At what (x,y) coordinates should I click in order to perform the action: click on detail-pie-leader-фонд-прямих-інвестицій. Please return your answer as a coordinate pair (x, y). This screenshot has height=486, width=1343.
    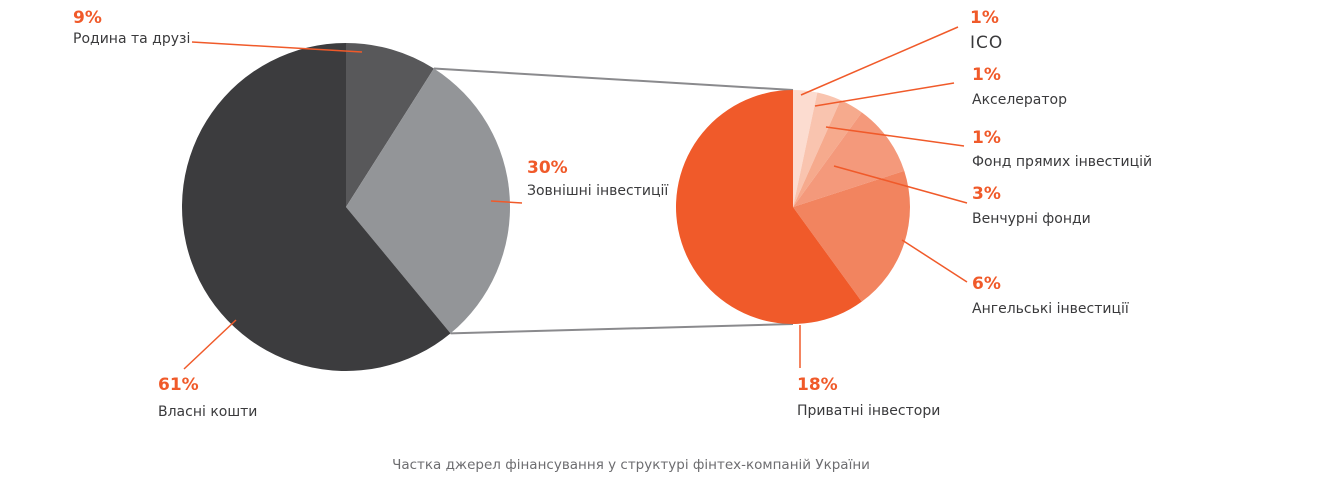
    Looking at the image, I should click on (895, 136).